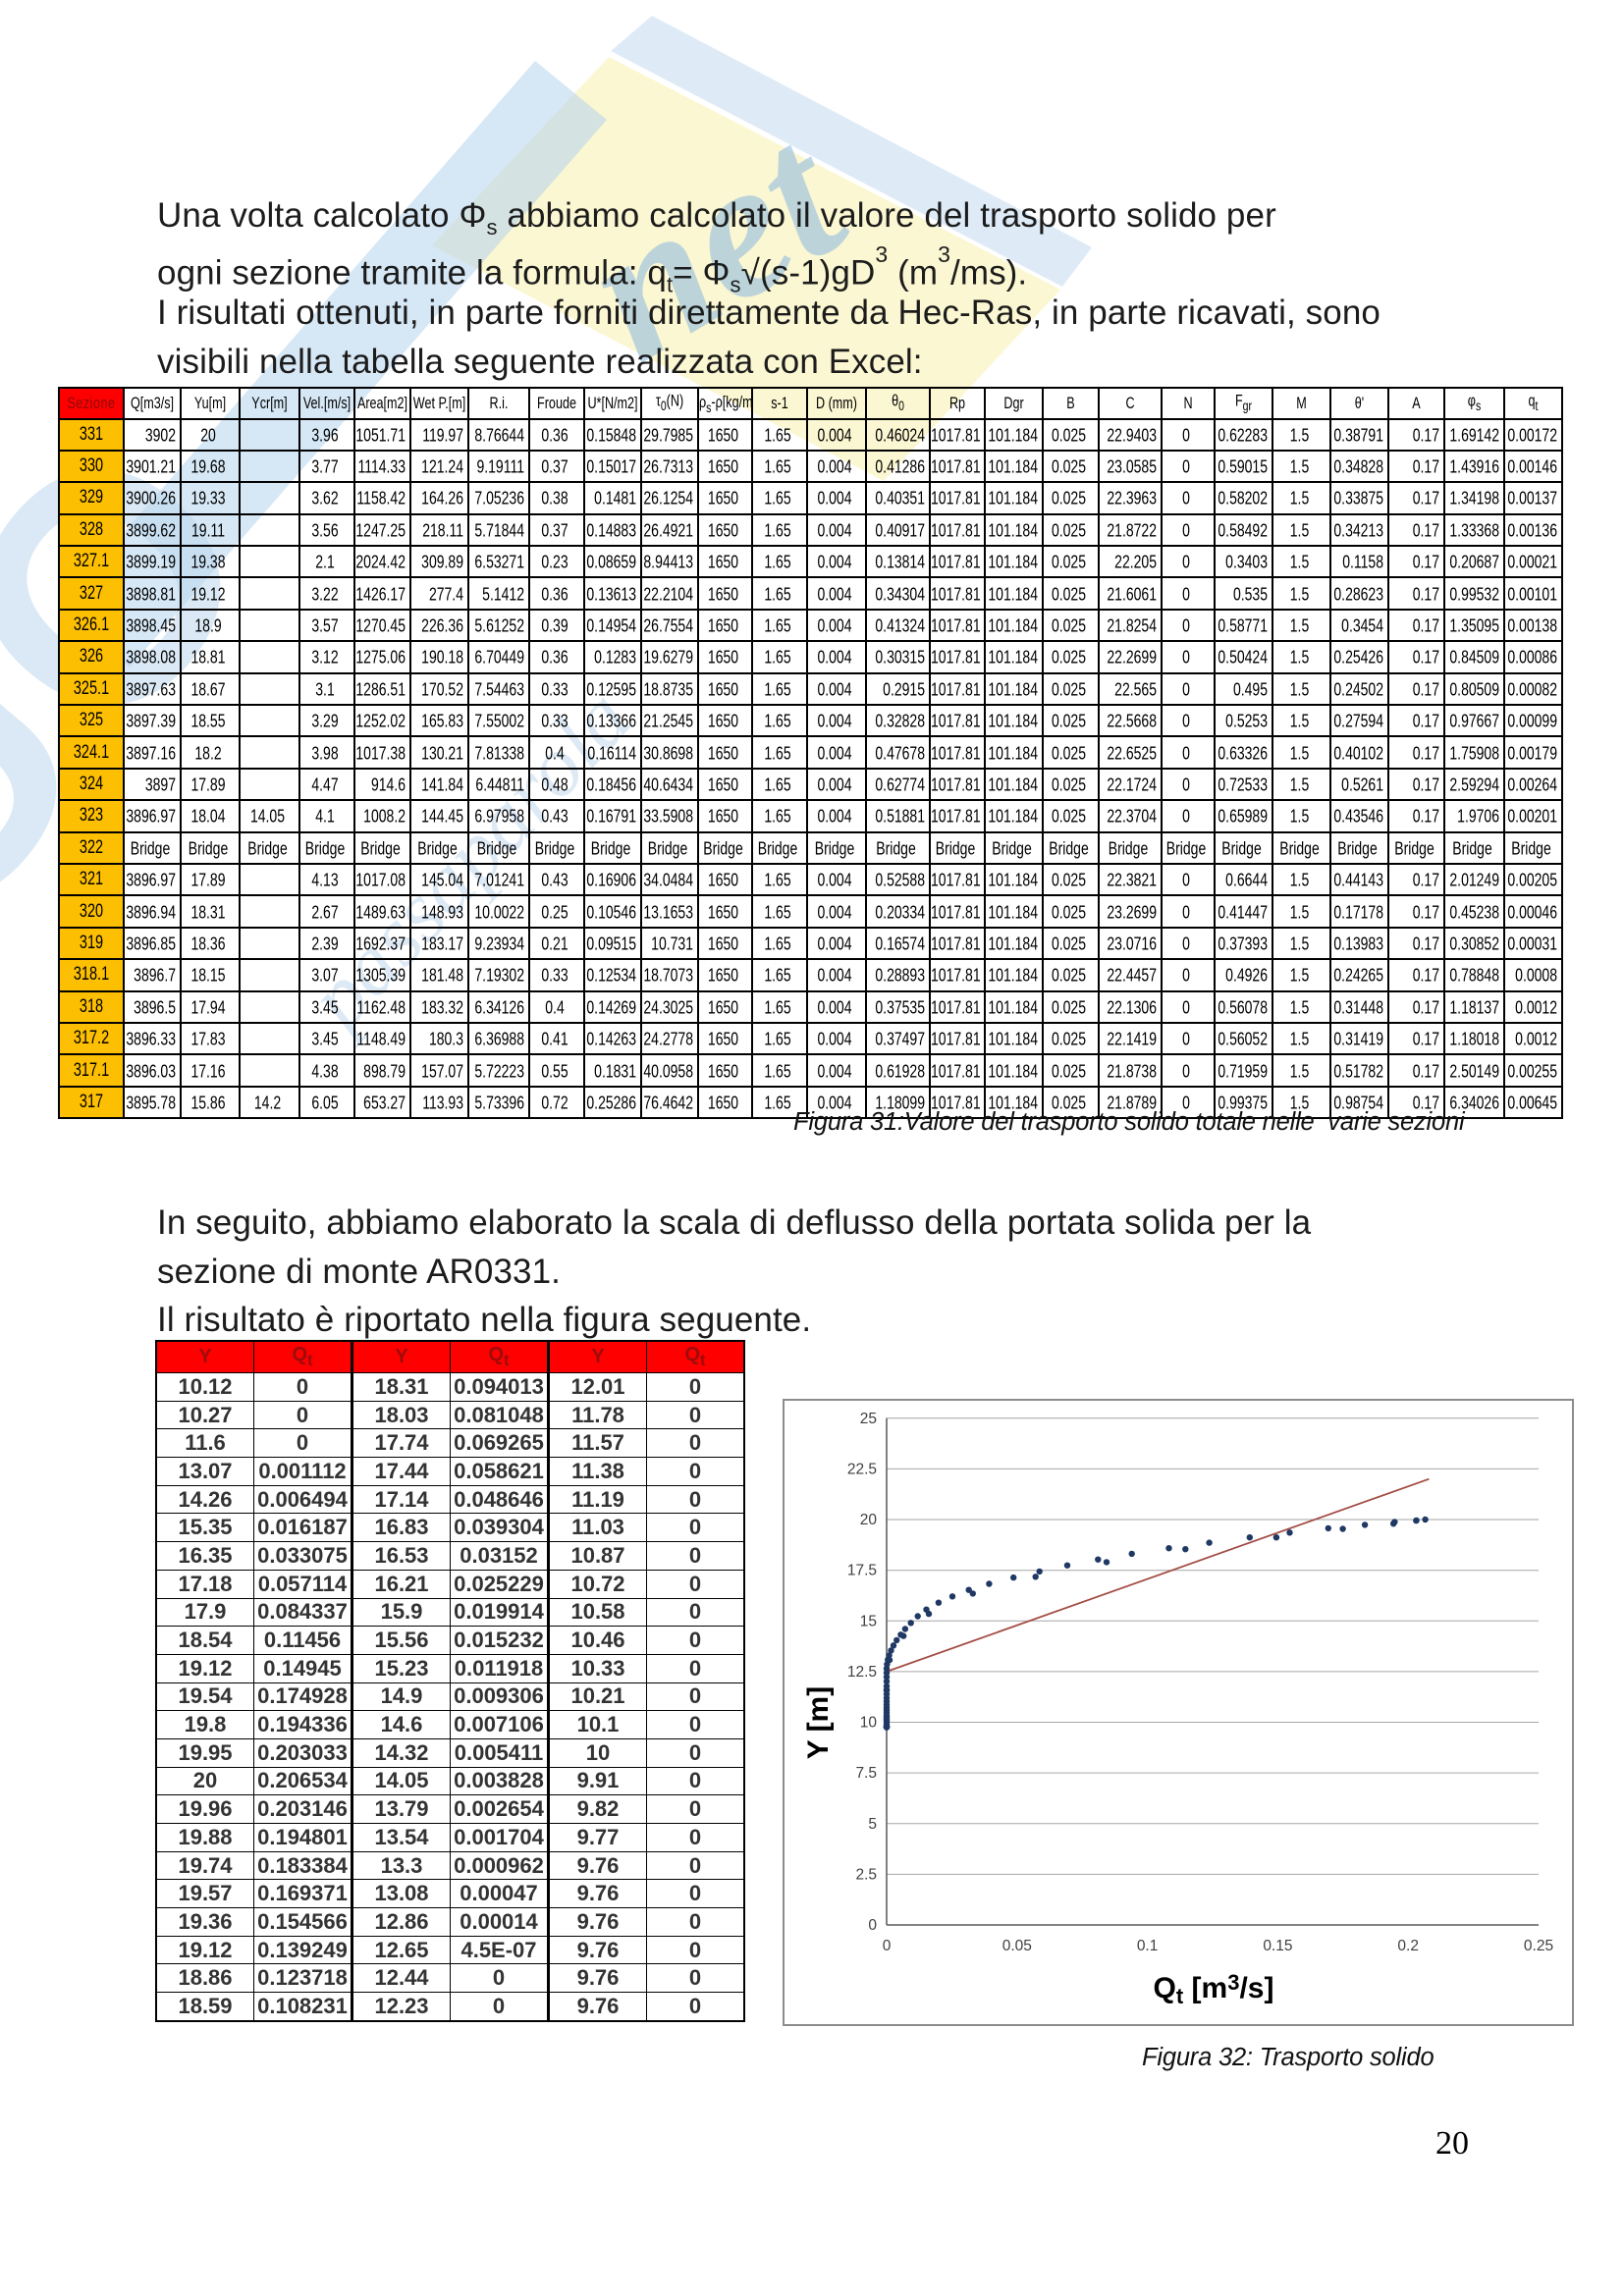 The width and height of the screenshot is (1624, 2296). I want to click on svg-text: 10, so click(869, 1723).